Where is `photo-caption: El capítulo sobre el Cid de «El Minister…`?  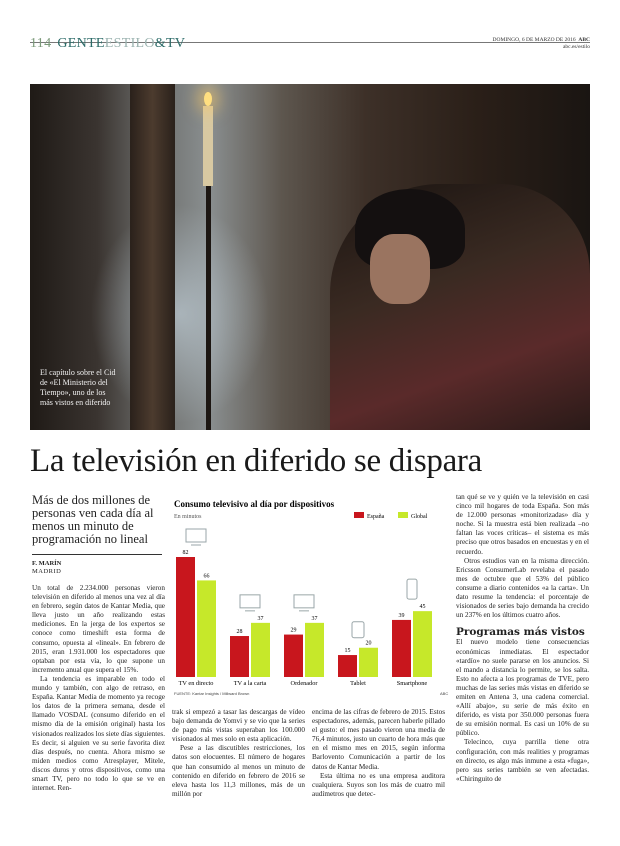
photo-caption: El capítulo sobre el Cid de «El Minister… is located at coordinates (78, 387).